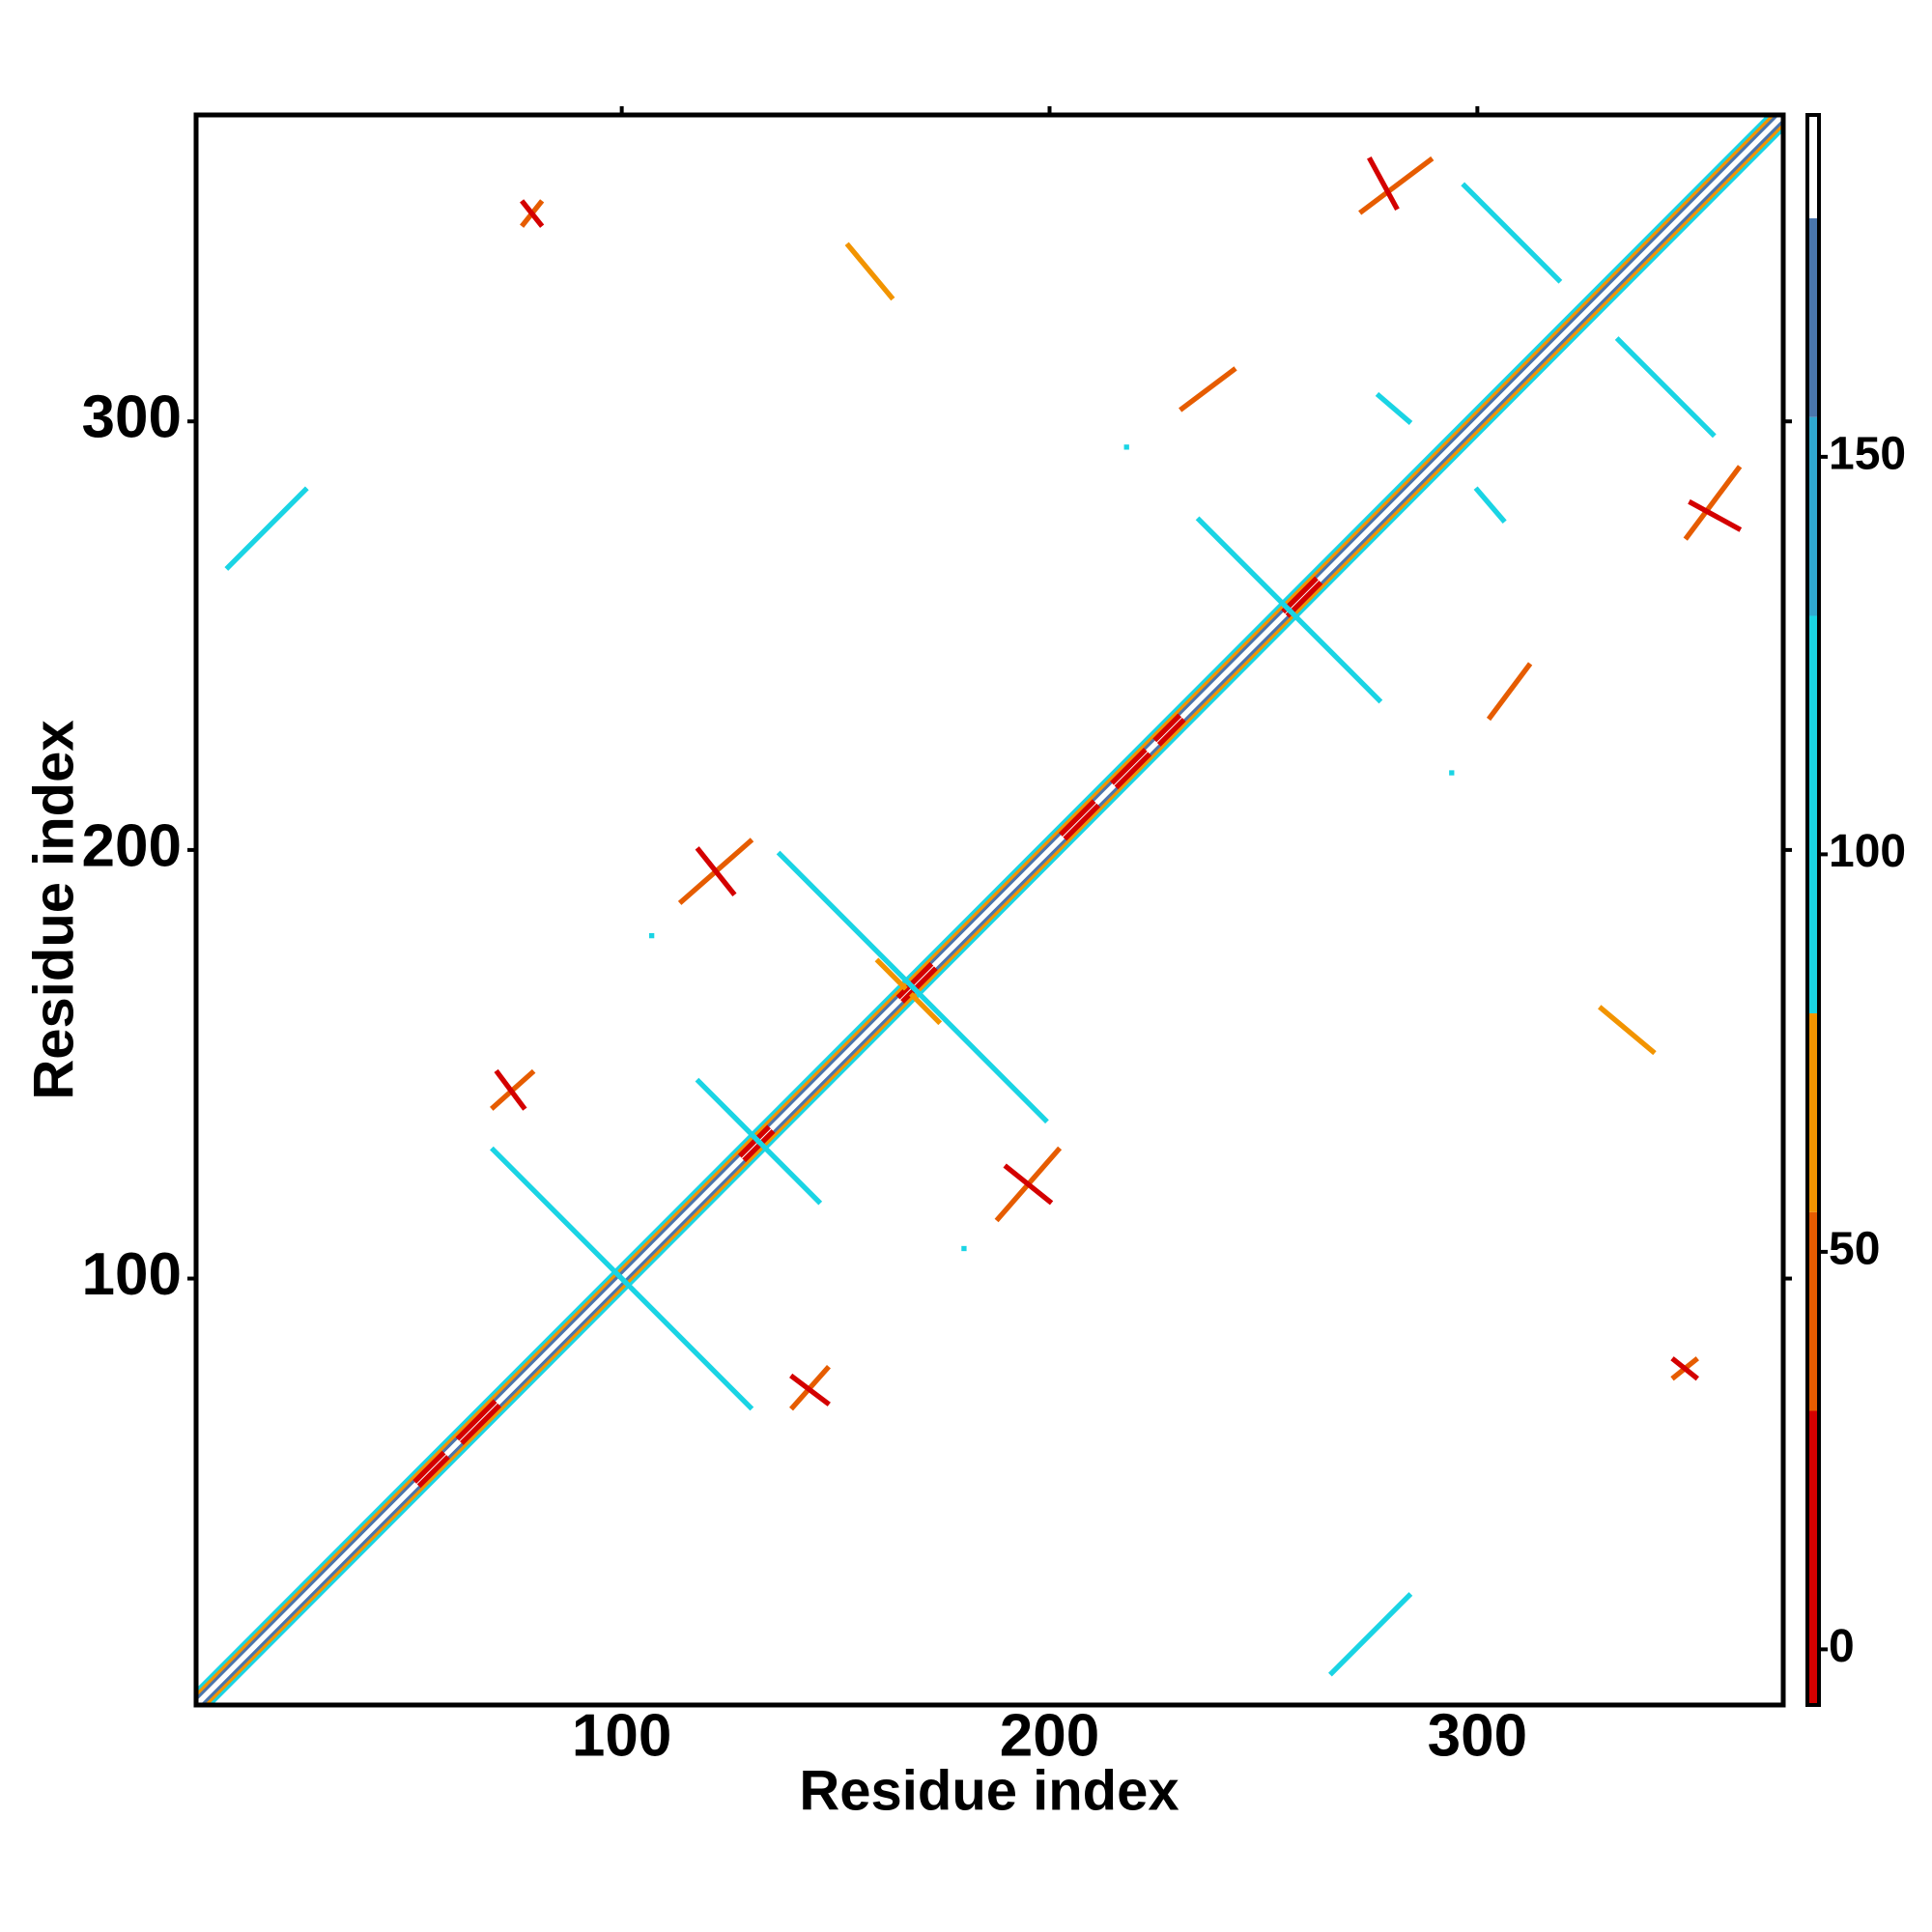 This screenshot has height=1932, width=1932. I want to click on colorbar-frame, so click(1813, 910).